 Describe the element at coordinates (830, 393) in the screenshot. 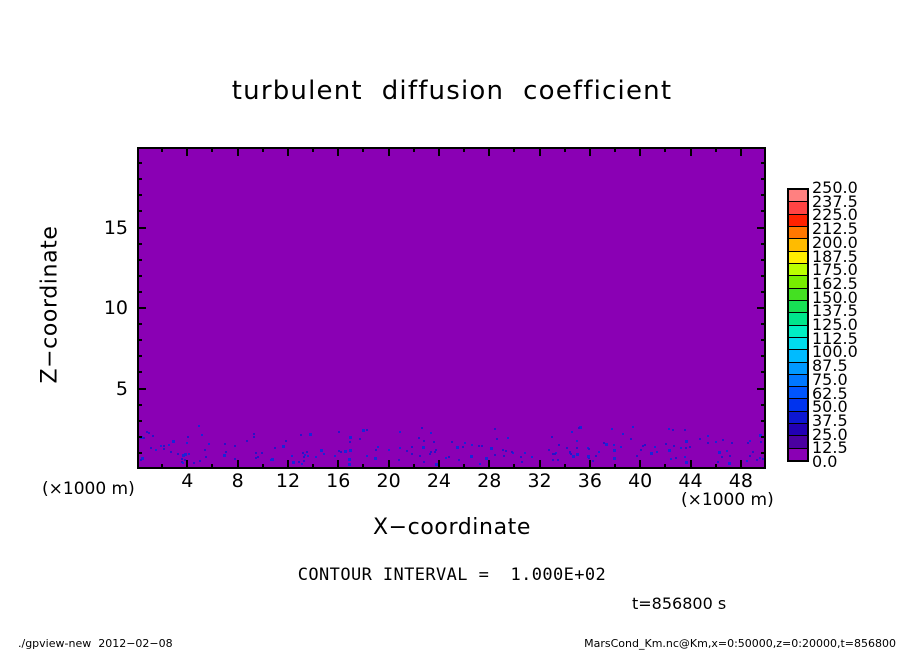

I see `colorbar-tick-label: 62.5` at that location.